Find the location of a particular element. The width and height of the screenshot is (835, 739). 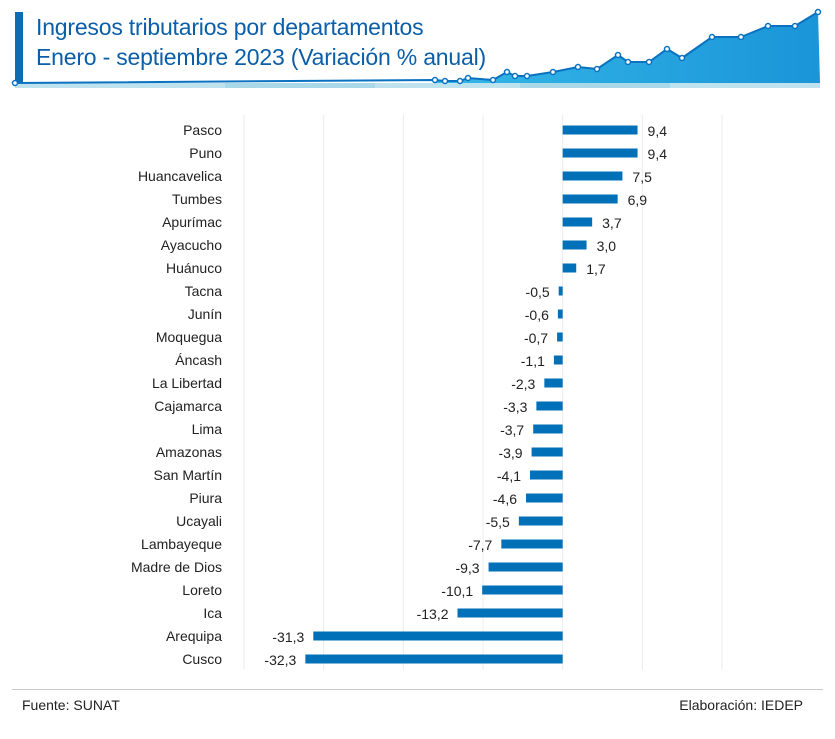

category-label: Loreto is located at coordinates (202, 590).